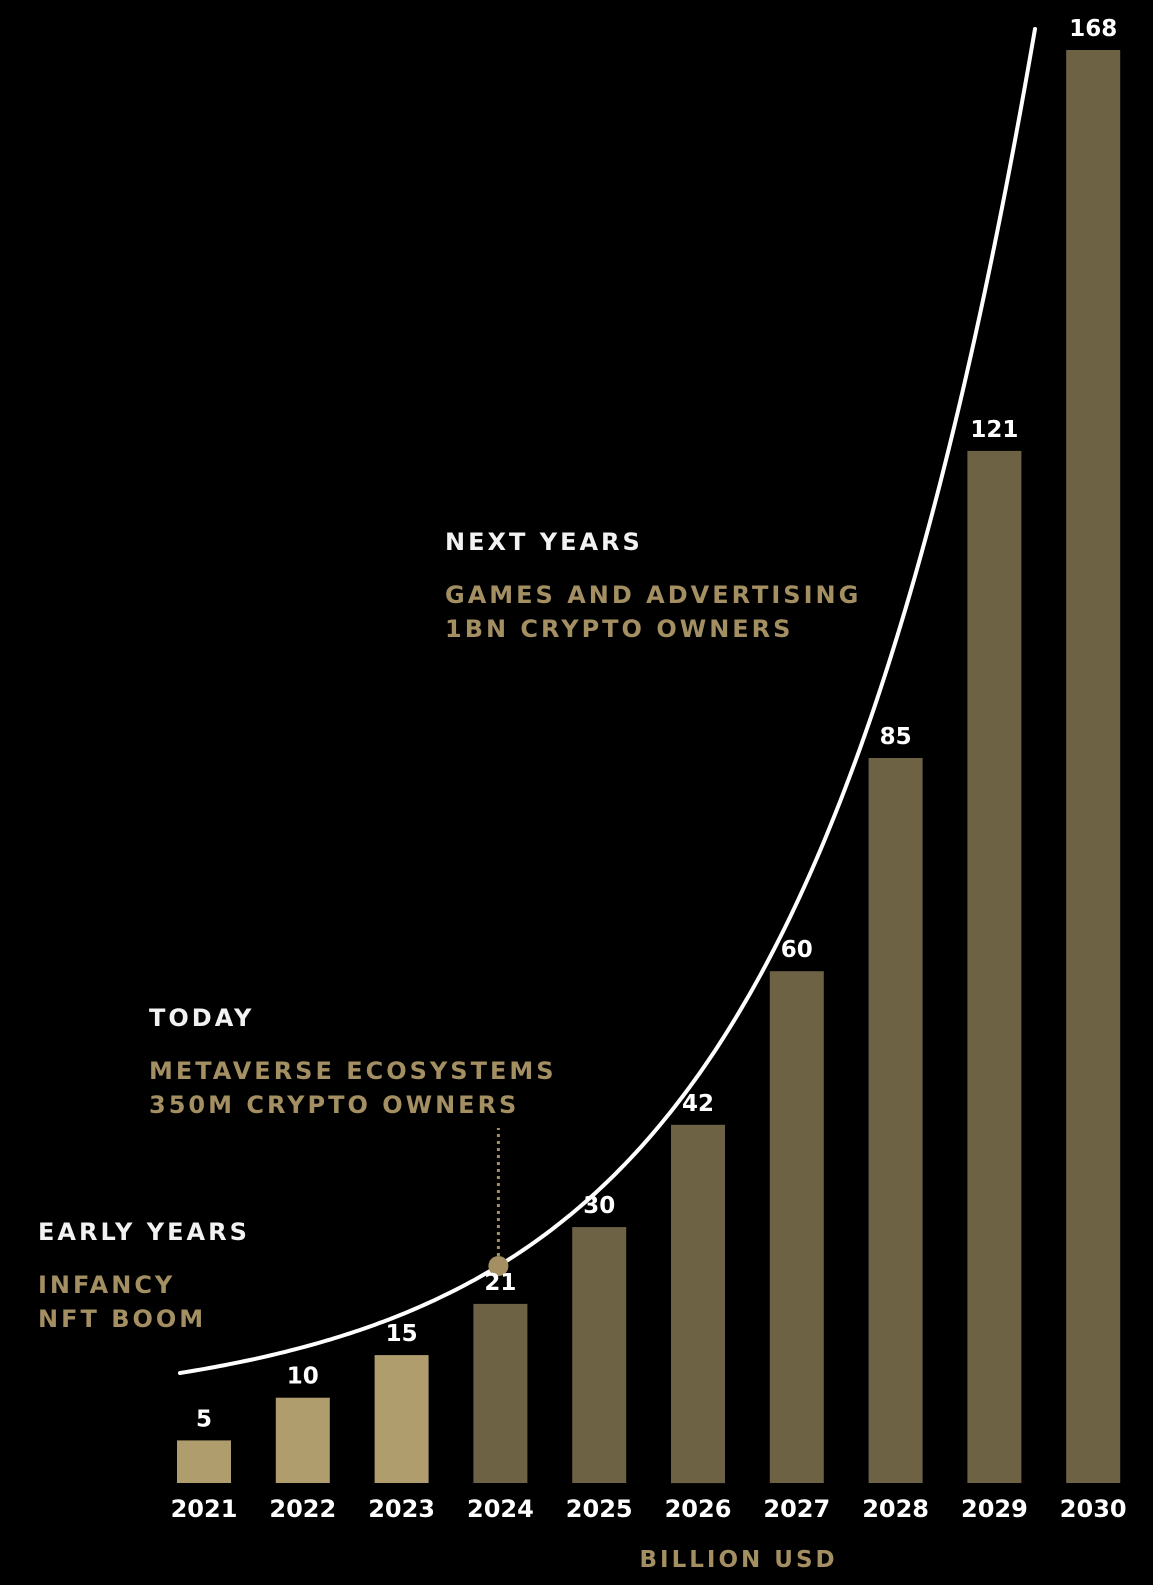 Image resolution: width=1153 pixels, height=1585 pixels. What do you see at coordinates (302, 1509) in the screenshot?
I see `x-tick-label-2022: 2022` at bounding box center [302, 1509].